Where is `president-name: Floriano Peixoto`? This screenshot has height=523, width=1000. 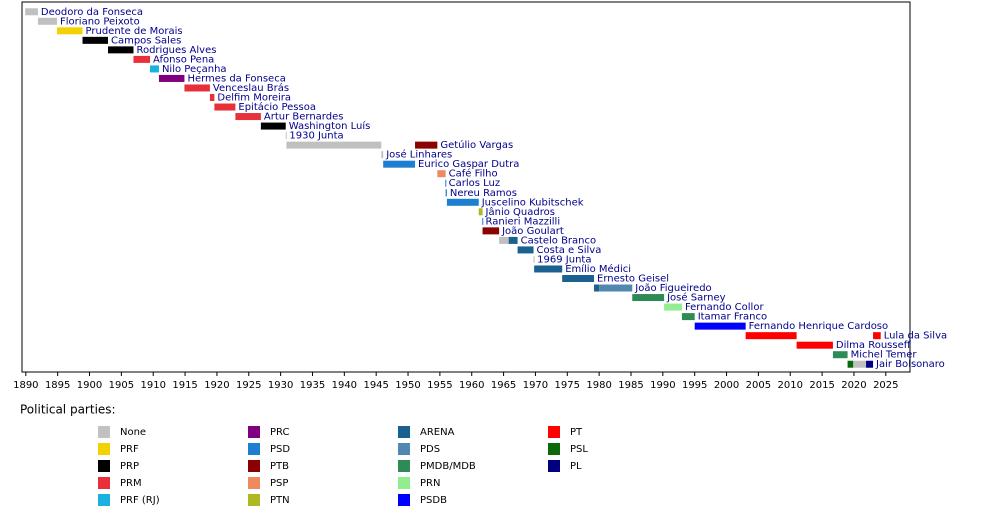 president-name: Floriano Peixoto is located at coordinates (100, 21).